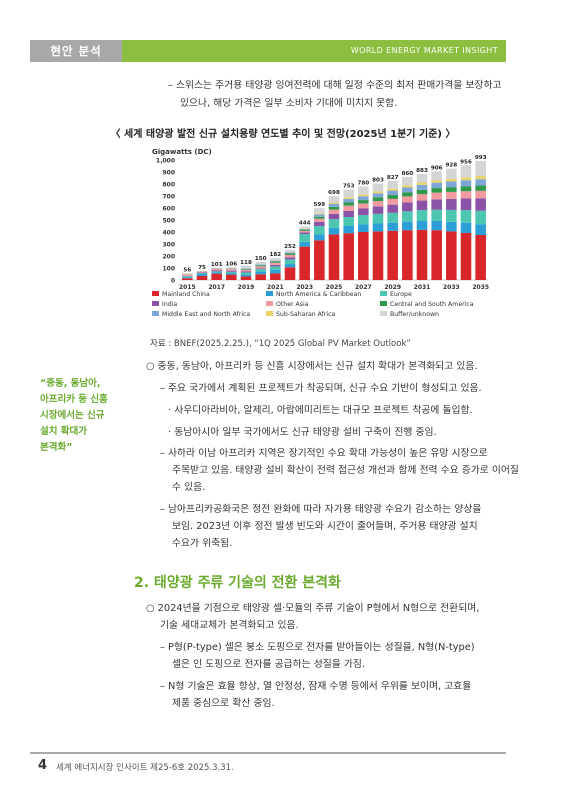 This screenshot has height=800, width=566. I want to click on body-line: 기술 세대교체가 본격화되고 있음., so click(229, 625).